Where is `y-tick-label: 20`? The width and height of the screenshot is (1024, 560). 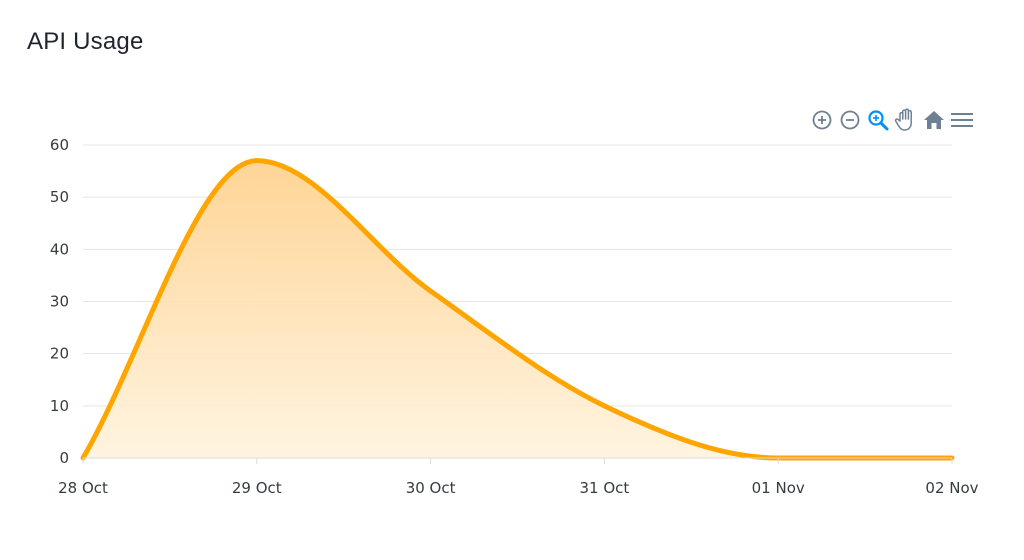
y-tick-label: 20 is located at coordinates (59, 354).